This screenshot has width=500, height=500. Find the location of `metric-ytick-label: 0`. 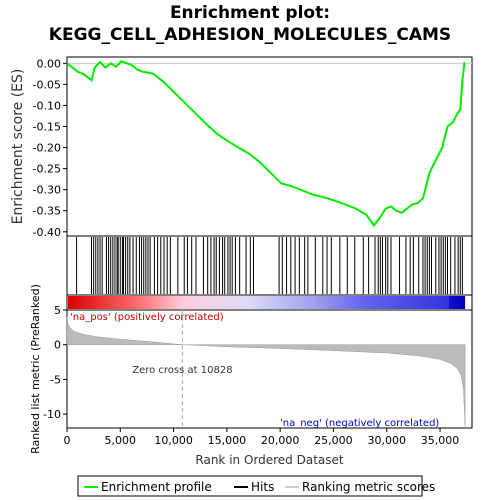

metric-ytick-label: 0 is located at coordinates (57, 345).